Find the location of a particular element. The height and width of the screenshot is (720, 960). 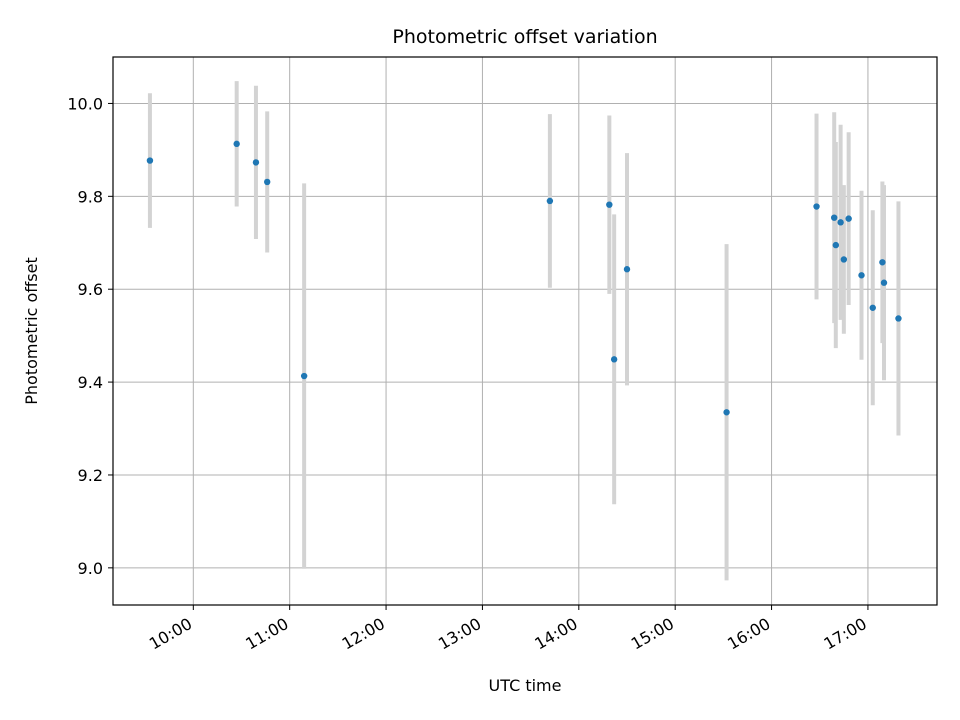

y-tick-label: 9.0 is located at coordinates (90, 568).